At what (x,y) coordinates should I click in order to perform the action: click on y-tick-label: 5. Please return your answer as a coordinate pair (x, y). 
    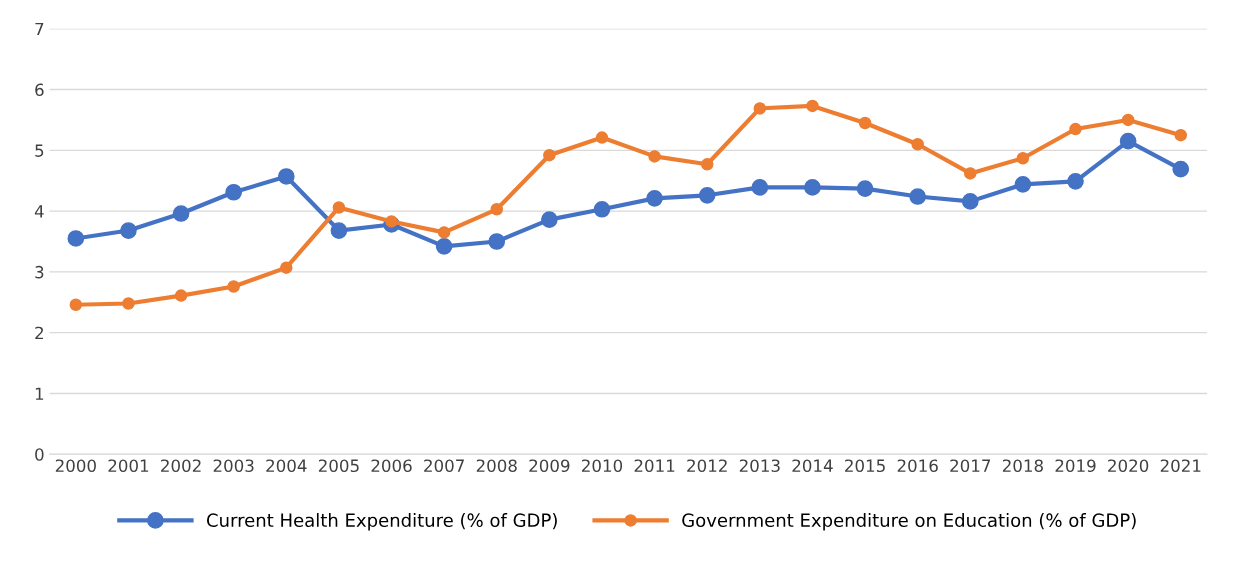
    Looking at the image, I should click on (39, 150).